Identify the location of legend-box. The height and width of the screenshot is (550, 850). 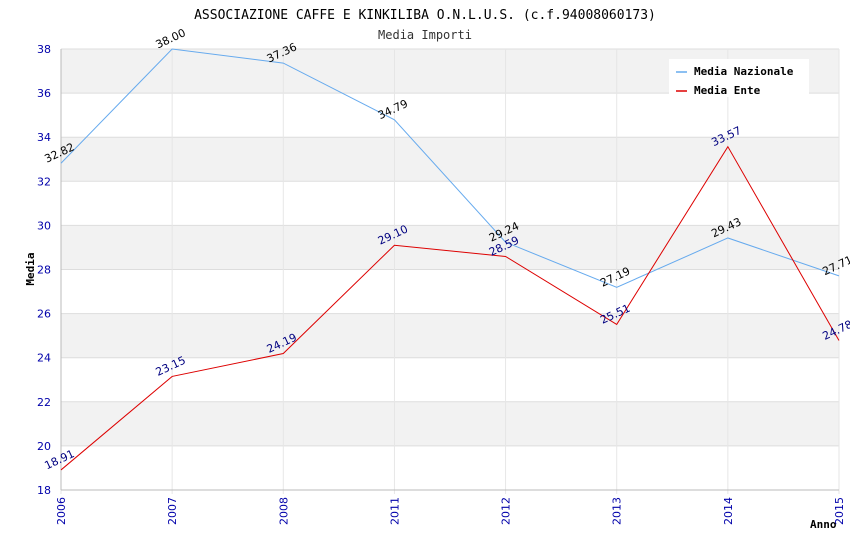
(739, 78).